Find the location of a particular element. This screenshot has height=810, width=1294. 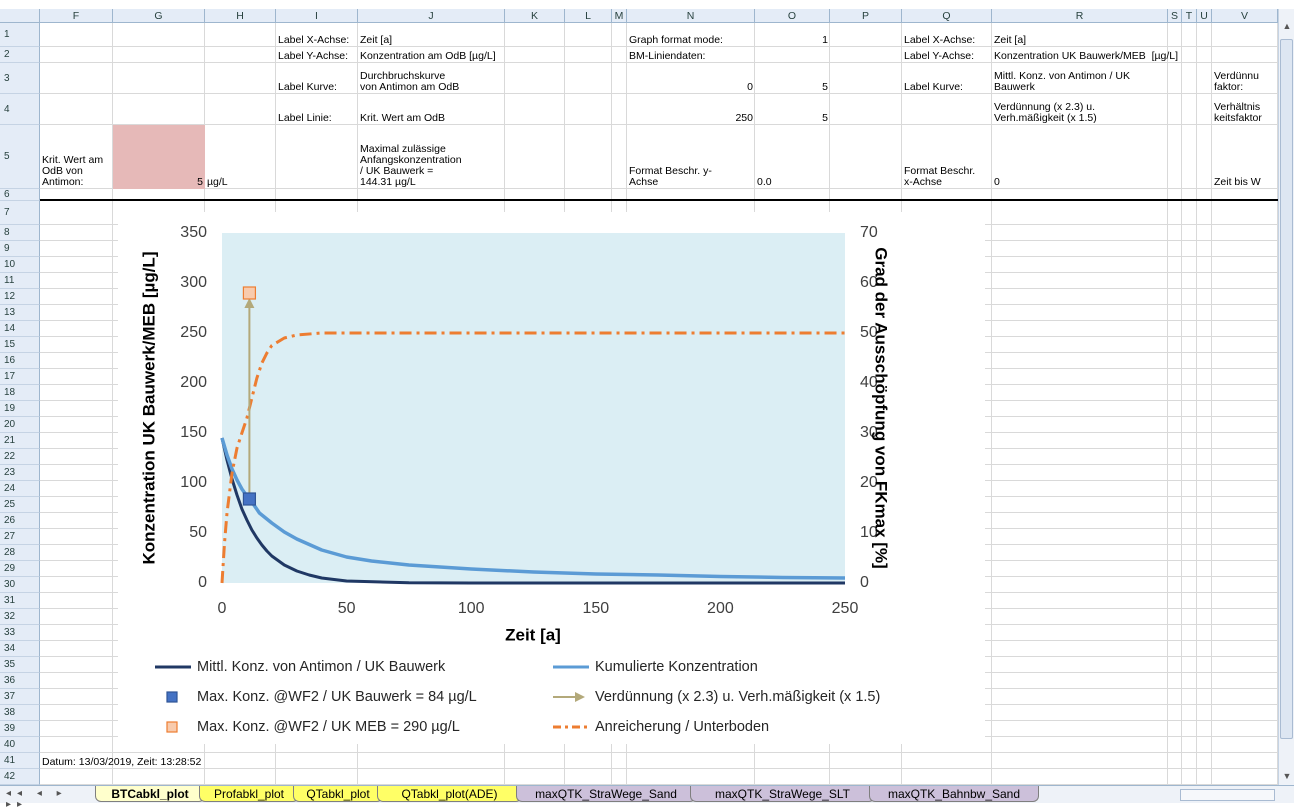

sheet-tab: maxQTK_Bahnbw_Sand is located at coordinates (954, 794).